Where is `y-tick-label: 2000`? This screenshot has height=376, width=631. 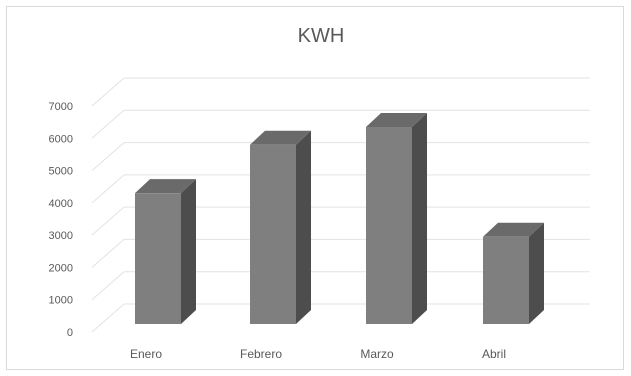
y-tick-label: 2000 is located at coordinates (61, 268).